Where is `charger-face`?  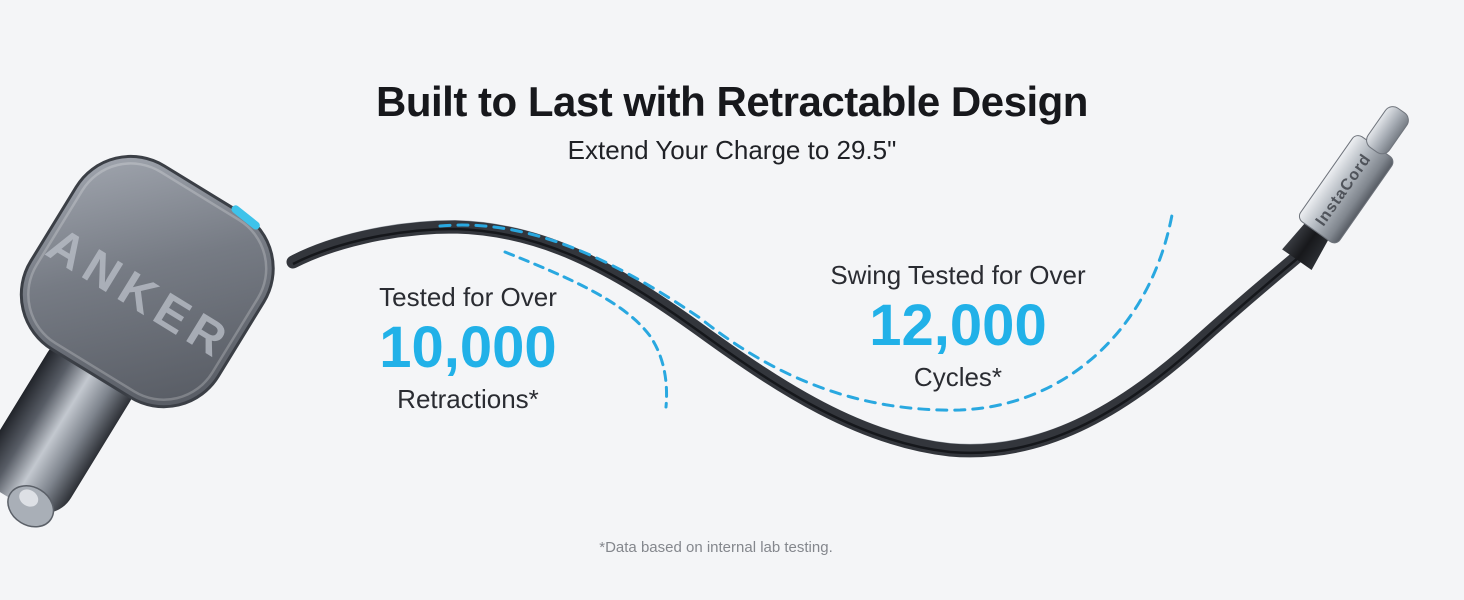 charger-face is located at coordinates (147, 281).